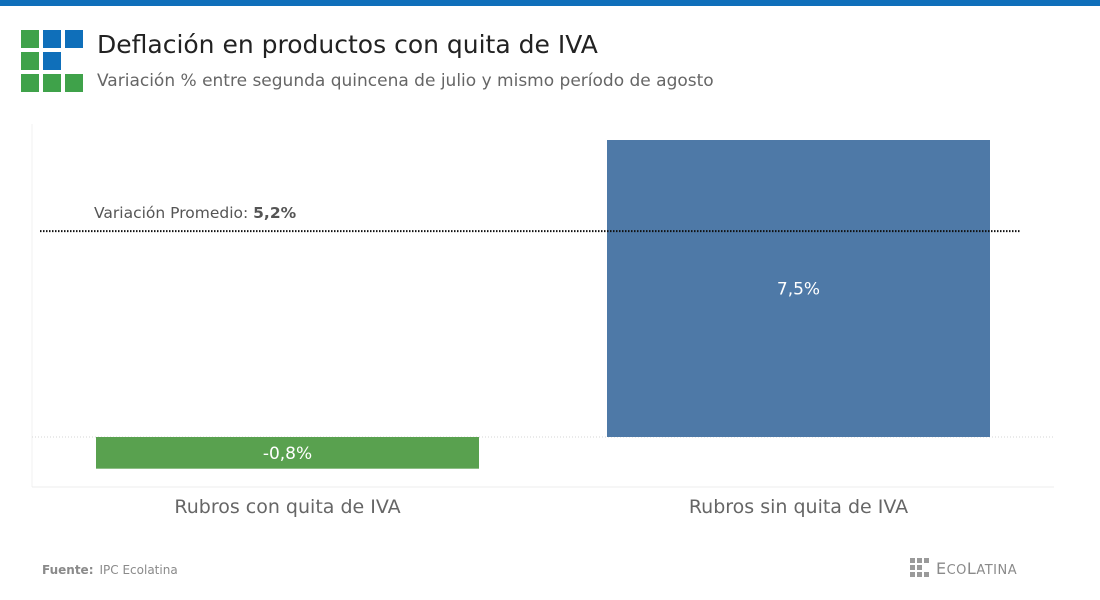 The height and width of the screenshot is (600, 1100). I want to click on source-value: IPC Ecolatina, so click(138, 570).